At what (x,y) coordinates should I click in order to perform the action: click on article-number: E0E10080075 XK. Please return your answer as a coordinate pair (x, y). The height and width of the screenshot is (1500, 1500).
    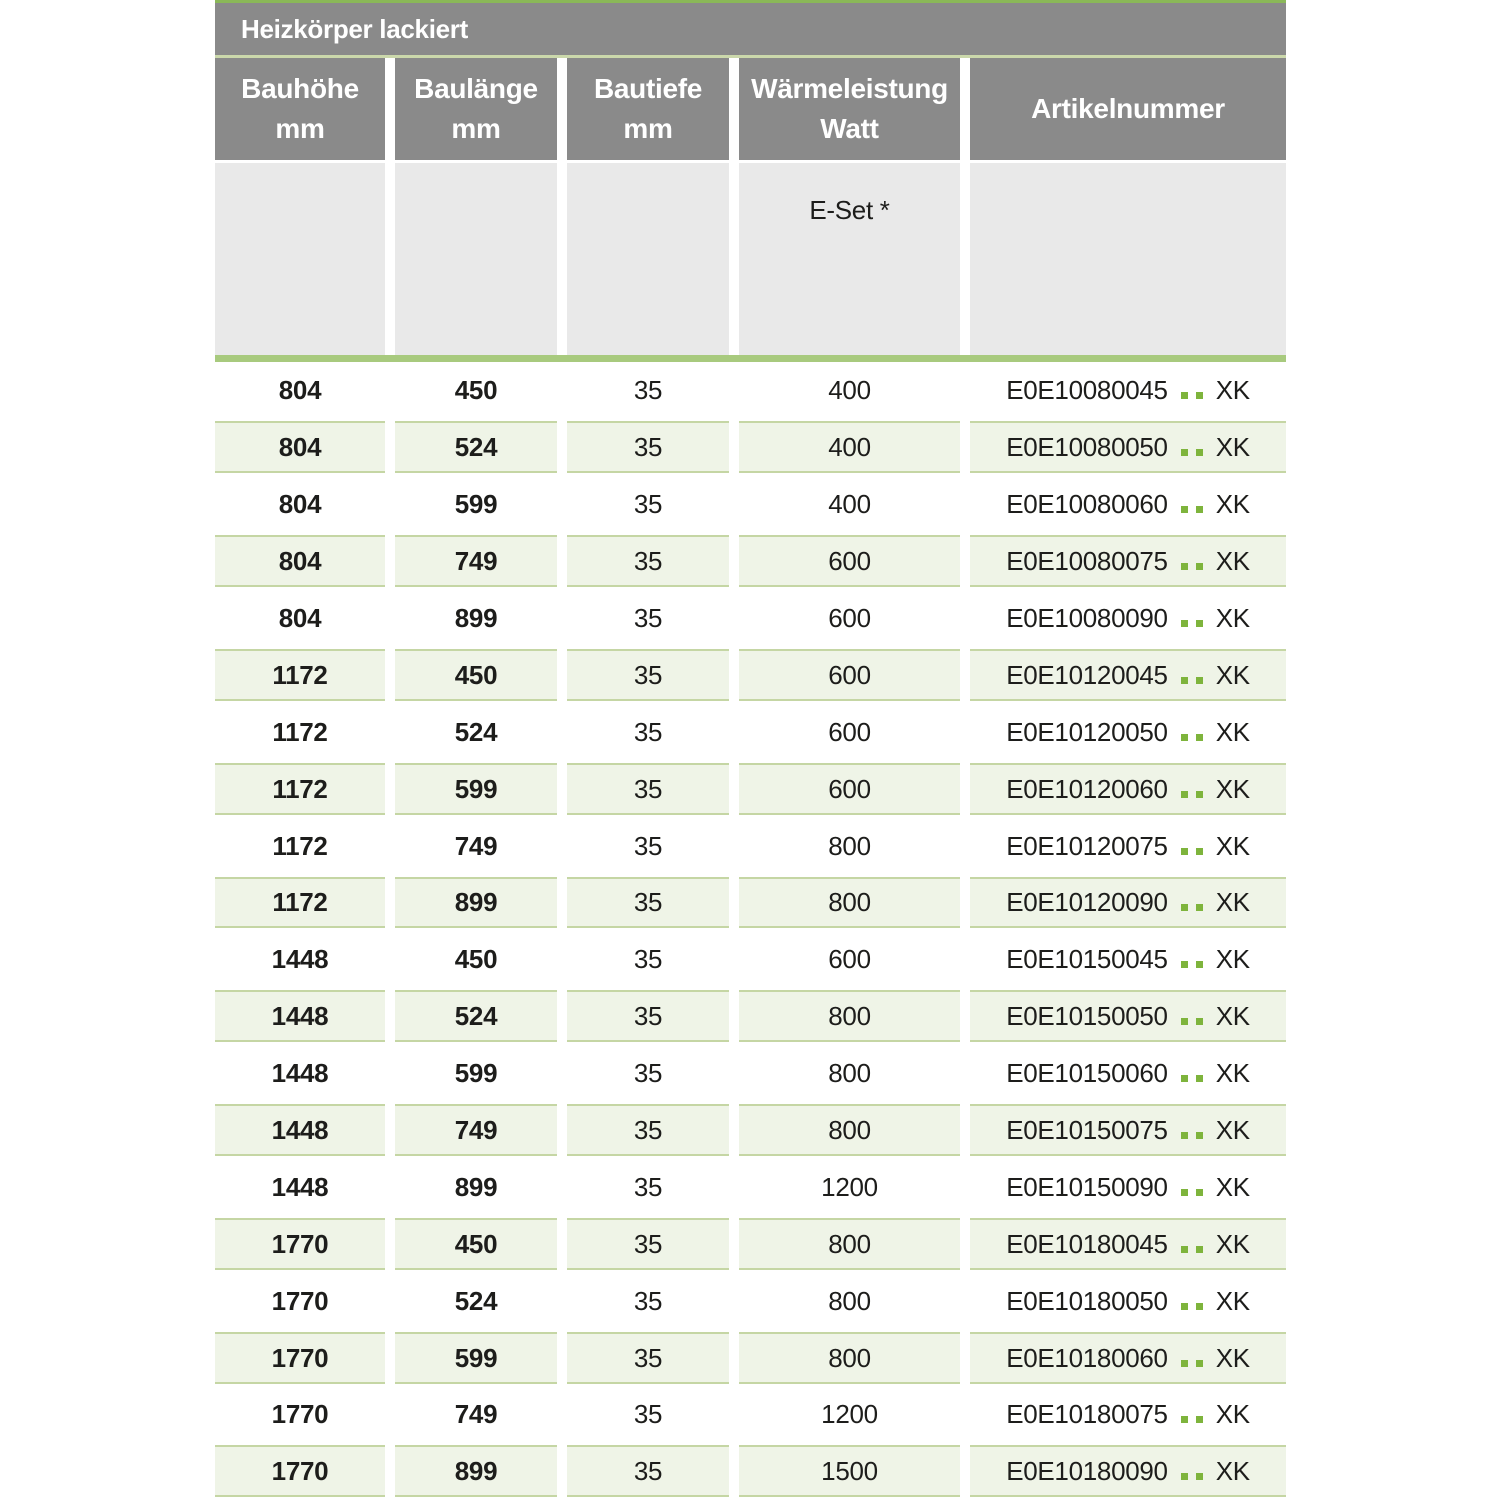
    Looking at the image, I should click on (1128, 561).